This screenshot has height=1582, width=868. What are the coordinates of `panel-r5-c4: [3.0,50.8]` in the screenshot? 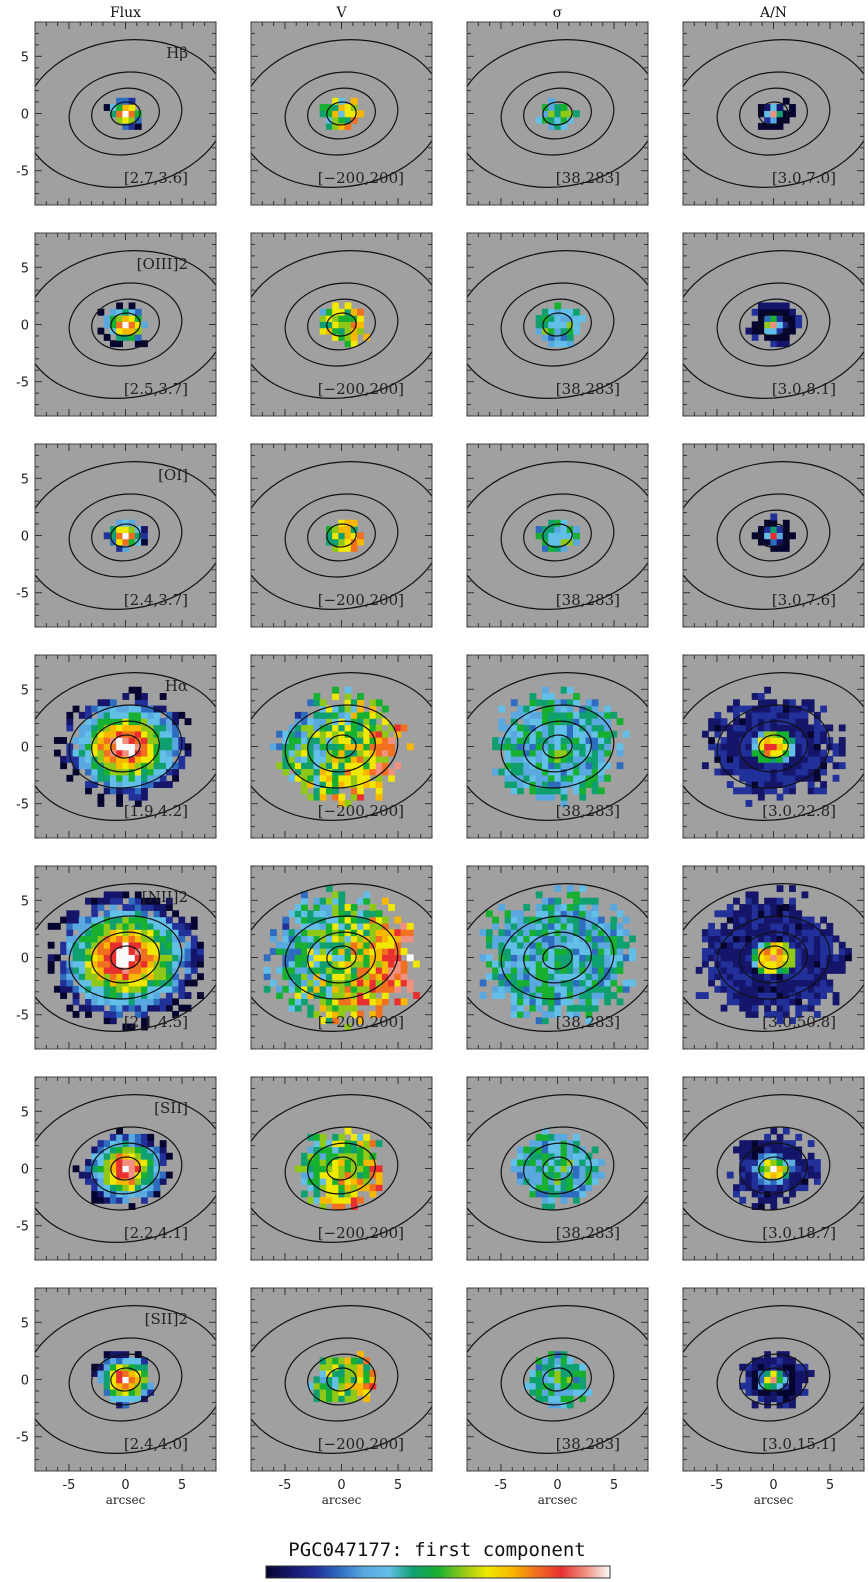 It's located at (773, 957).